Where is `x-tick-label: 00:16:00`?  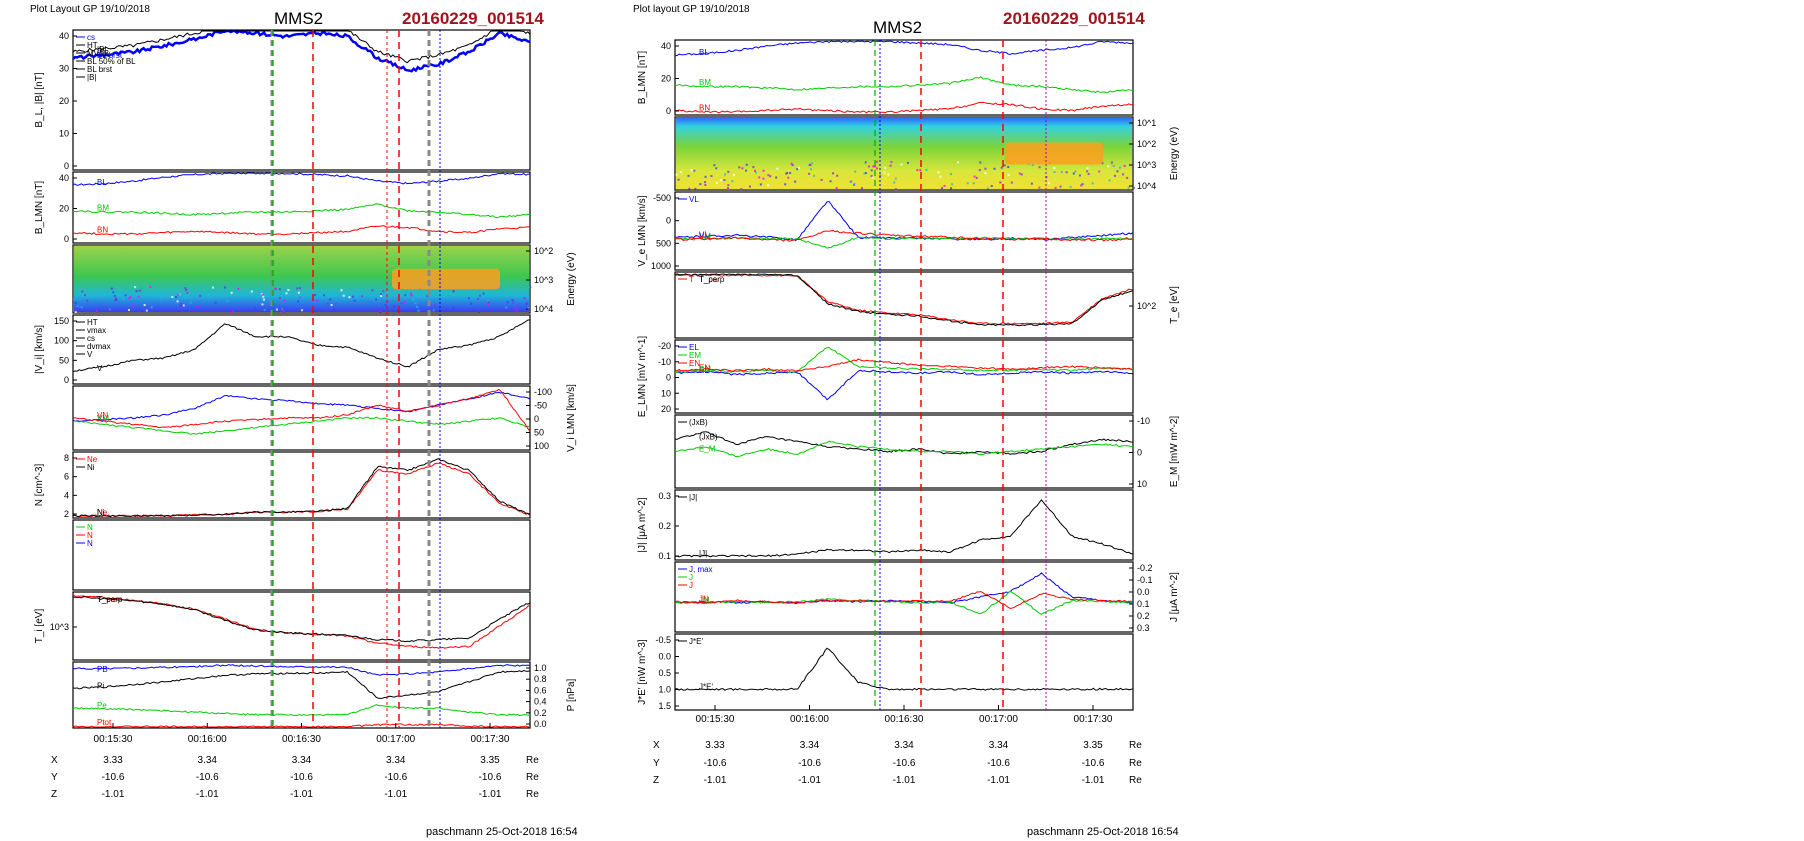 x-tick-label: 00:16:00 is located at coordinates (809, 719).